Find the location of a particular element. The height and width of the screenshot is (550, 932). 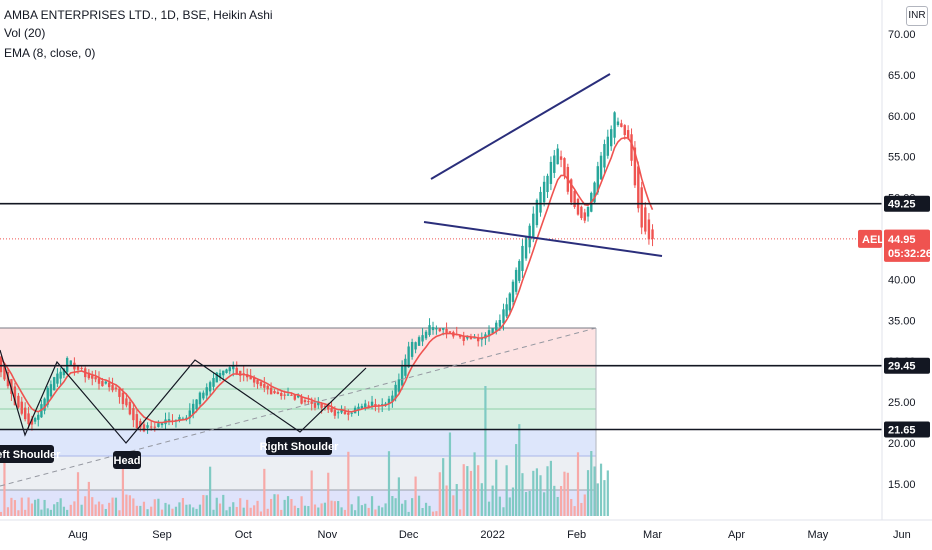

time-tick-label: Feb is located at coordinates (576, 535).